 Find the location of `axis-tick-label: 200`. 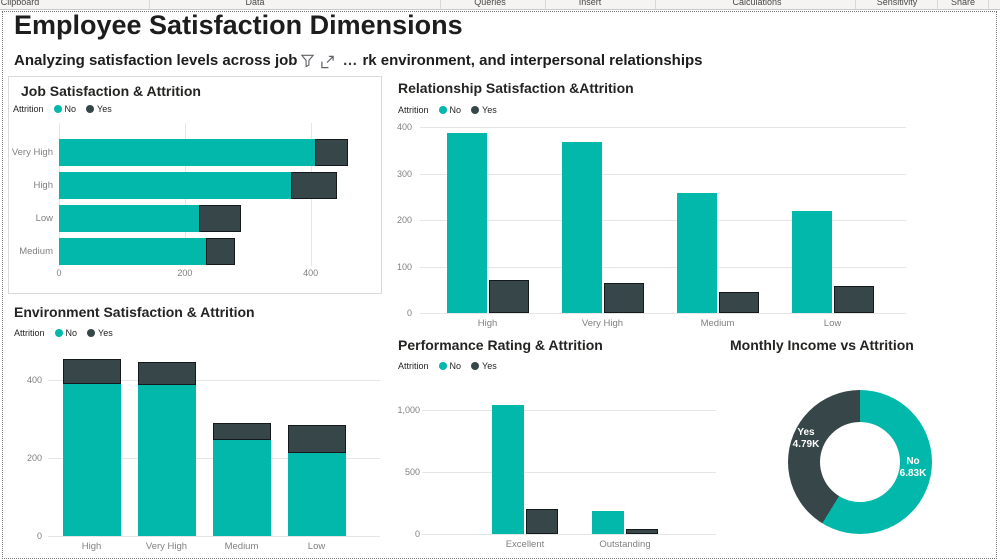

axis-tick-label: 200 is located at coordinates (404, 220).